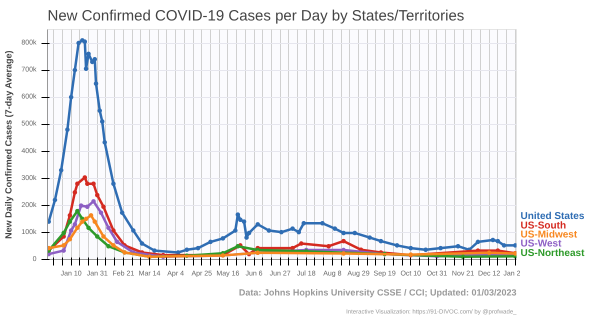  What do you see at coordinates (541, 244) in the screenshot?
I see `series-label: US-West` at bounding box center [541, 244].